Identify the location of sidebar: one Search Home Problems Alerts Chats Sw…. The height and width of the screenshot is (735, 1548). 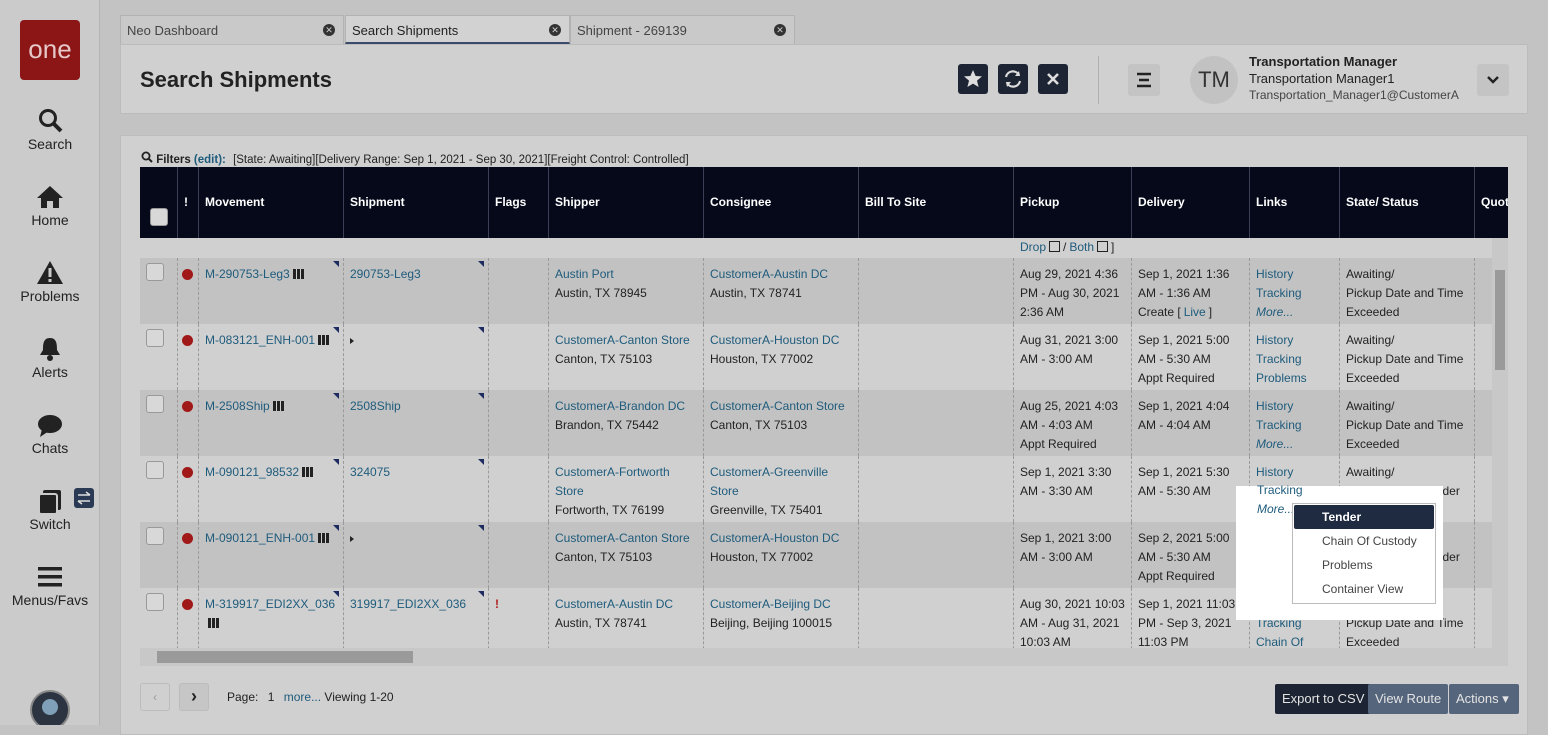
(50, 362).